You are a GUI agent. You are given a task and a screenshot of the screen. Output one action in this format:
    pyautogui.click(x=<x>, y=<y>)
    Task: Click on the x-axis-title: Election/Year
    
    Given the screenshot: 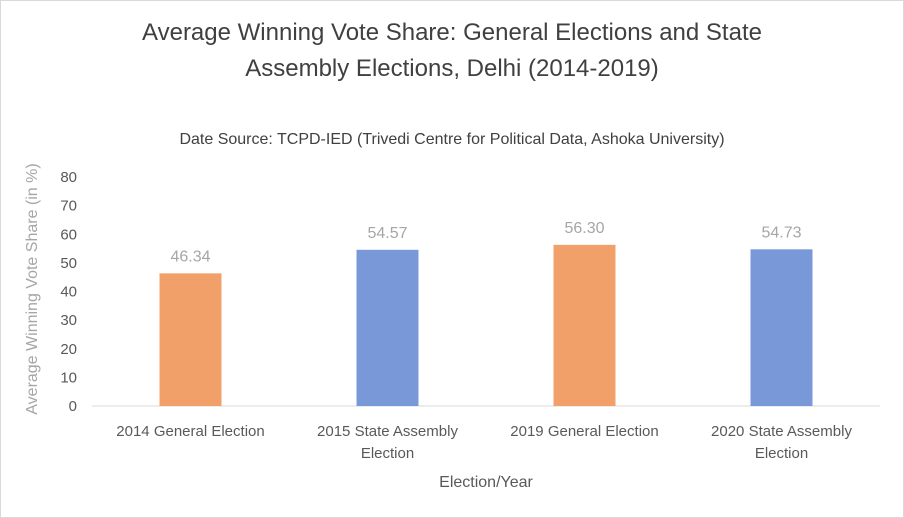 What is the action you would take?
    pyautogui.click(x=486, y=482)
    